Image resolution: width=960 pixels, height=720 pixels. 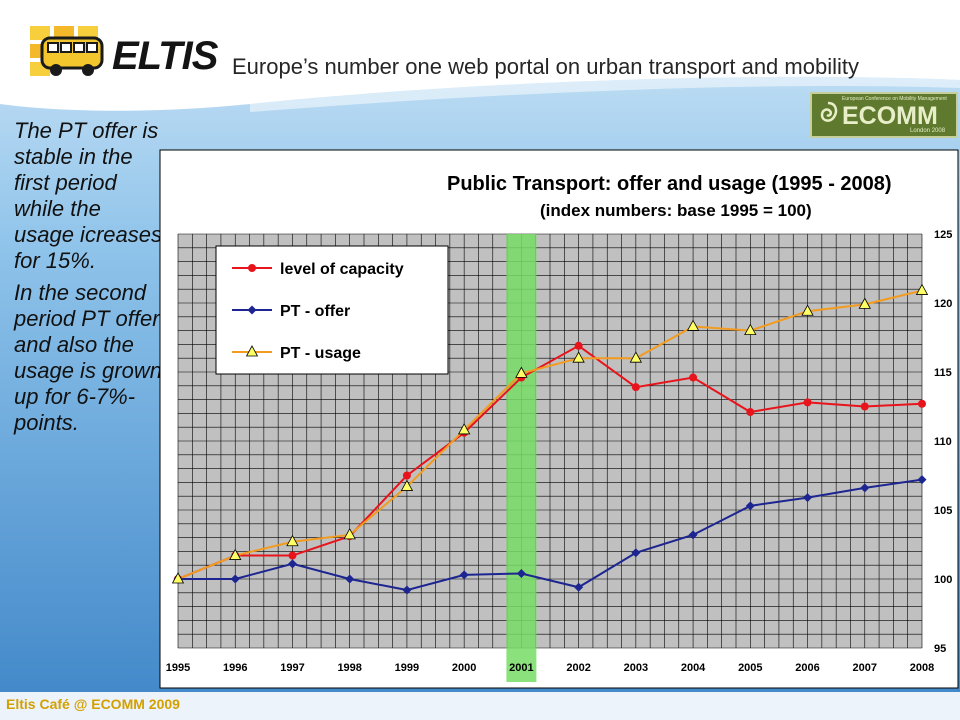 What do you see at coordinates (928, 131) in the screenshot?
I see `ecomm-sub-text: London 2008` at bounding box center [928, 131].